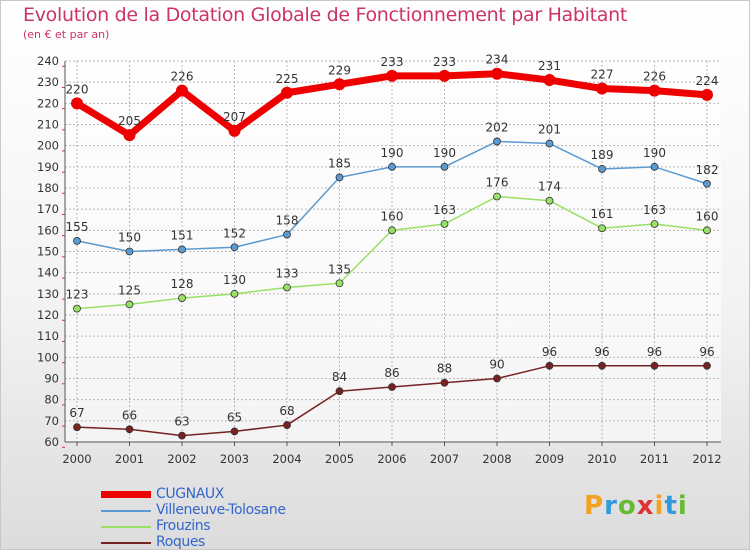 This screenshot has width=750, height=551. I want to click on data-label: 151, so click(182, 235).